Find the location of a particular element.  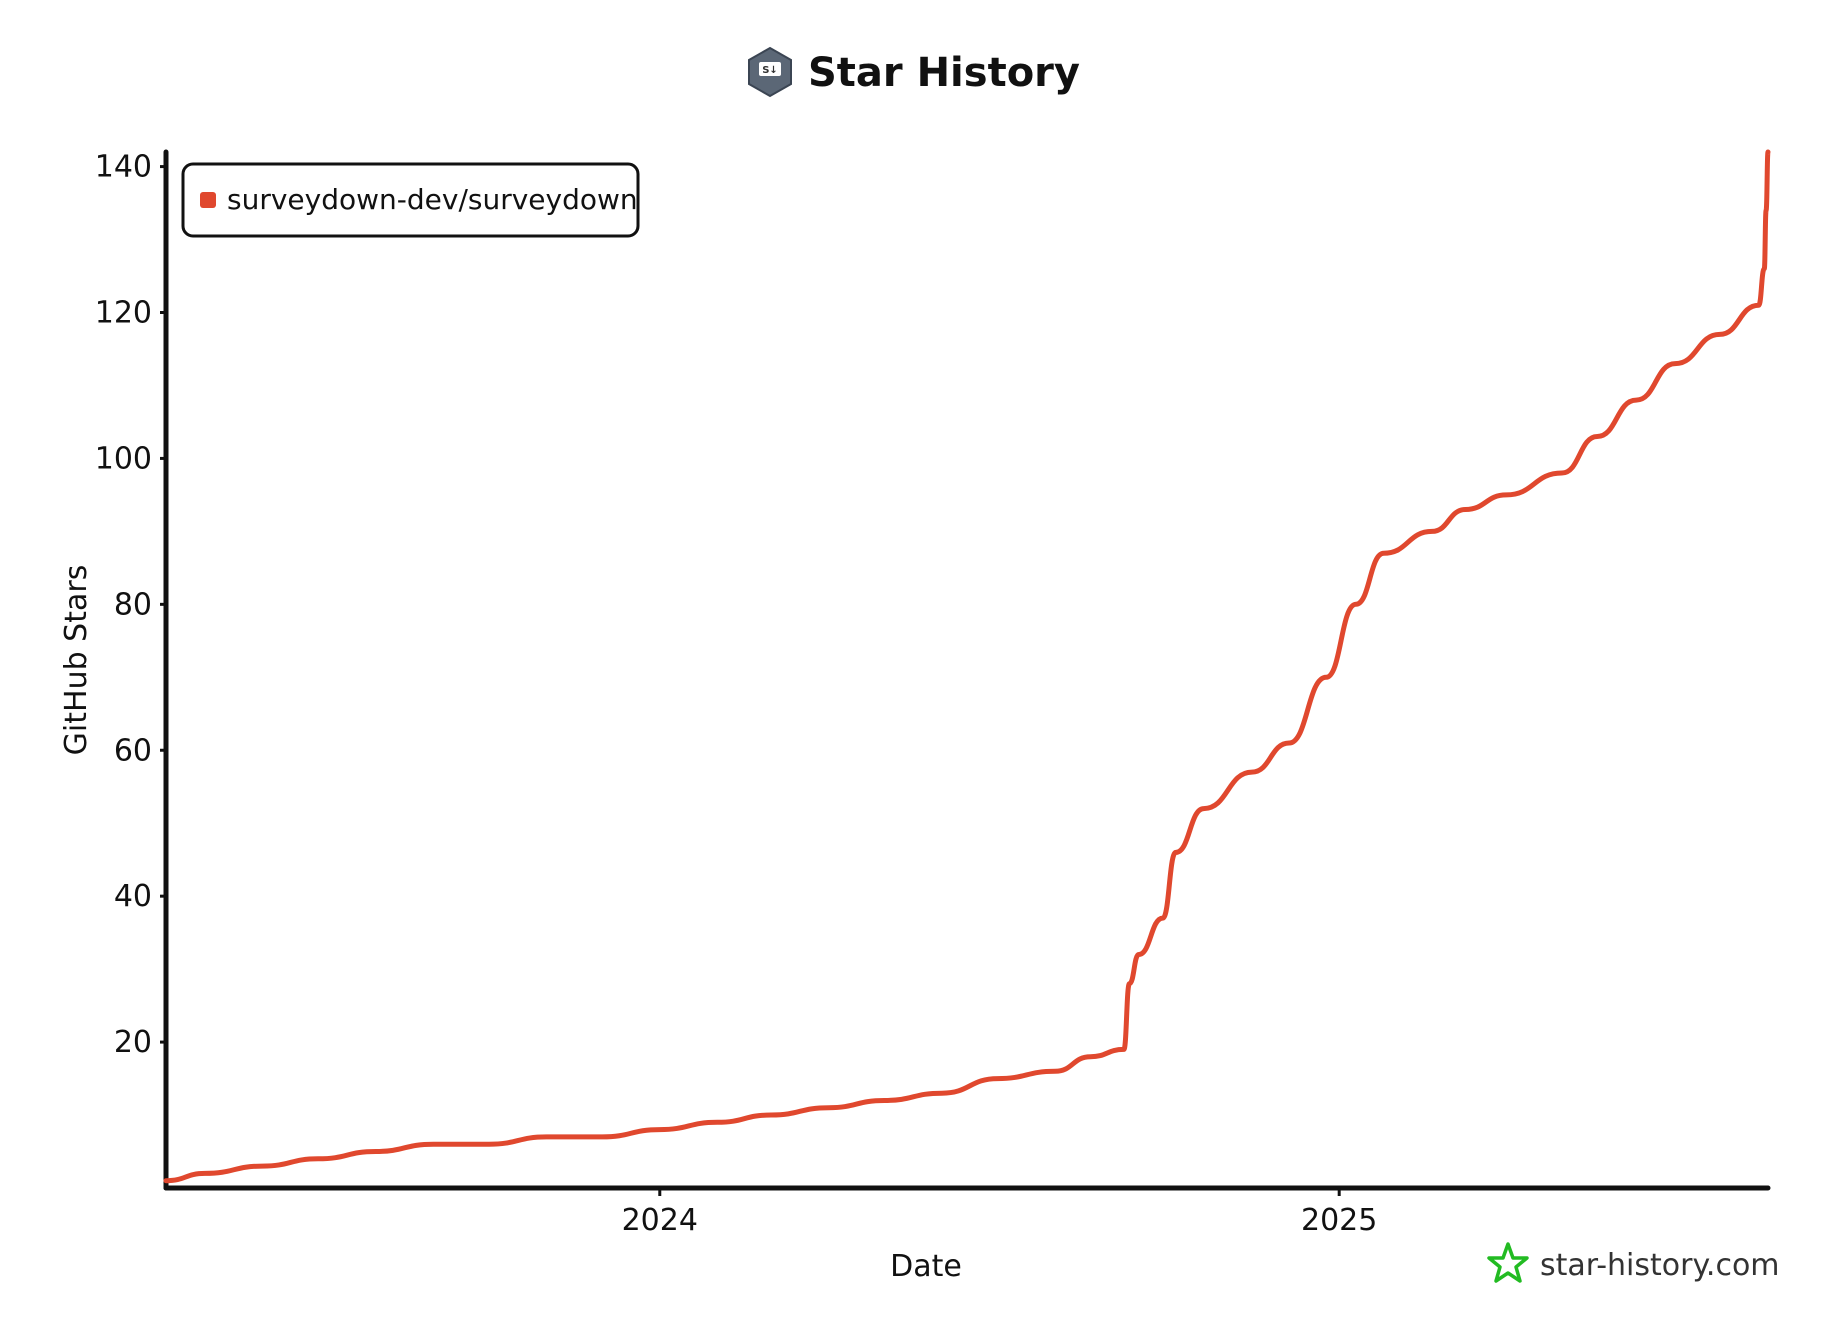

y-tick-label: 80 is located at coordinates (133, 604).